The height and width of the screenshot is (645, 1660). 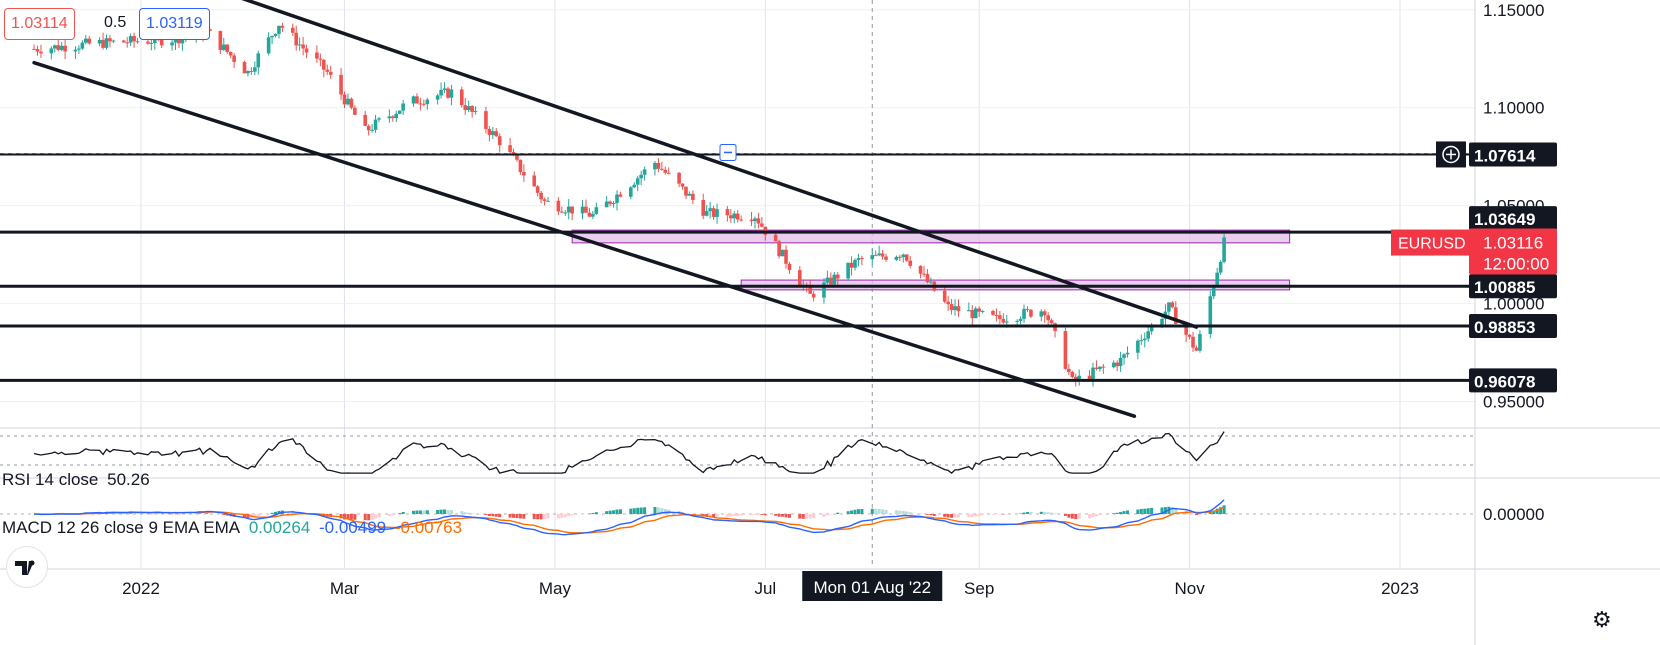 What do you see at coordinates (1505, 155) in the screenshot?
I see `level-price-label: 1.07614` at bounding box center [1505, 155].